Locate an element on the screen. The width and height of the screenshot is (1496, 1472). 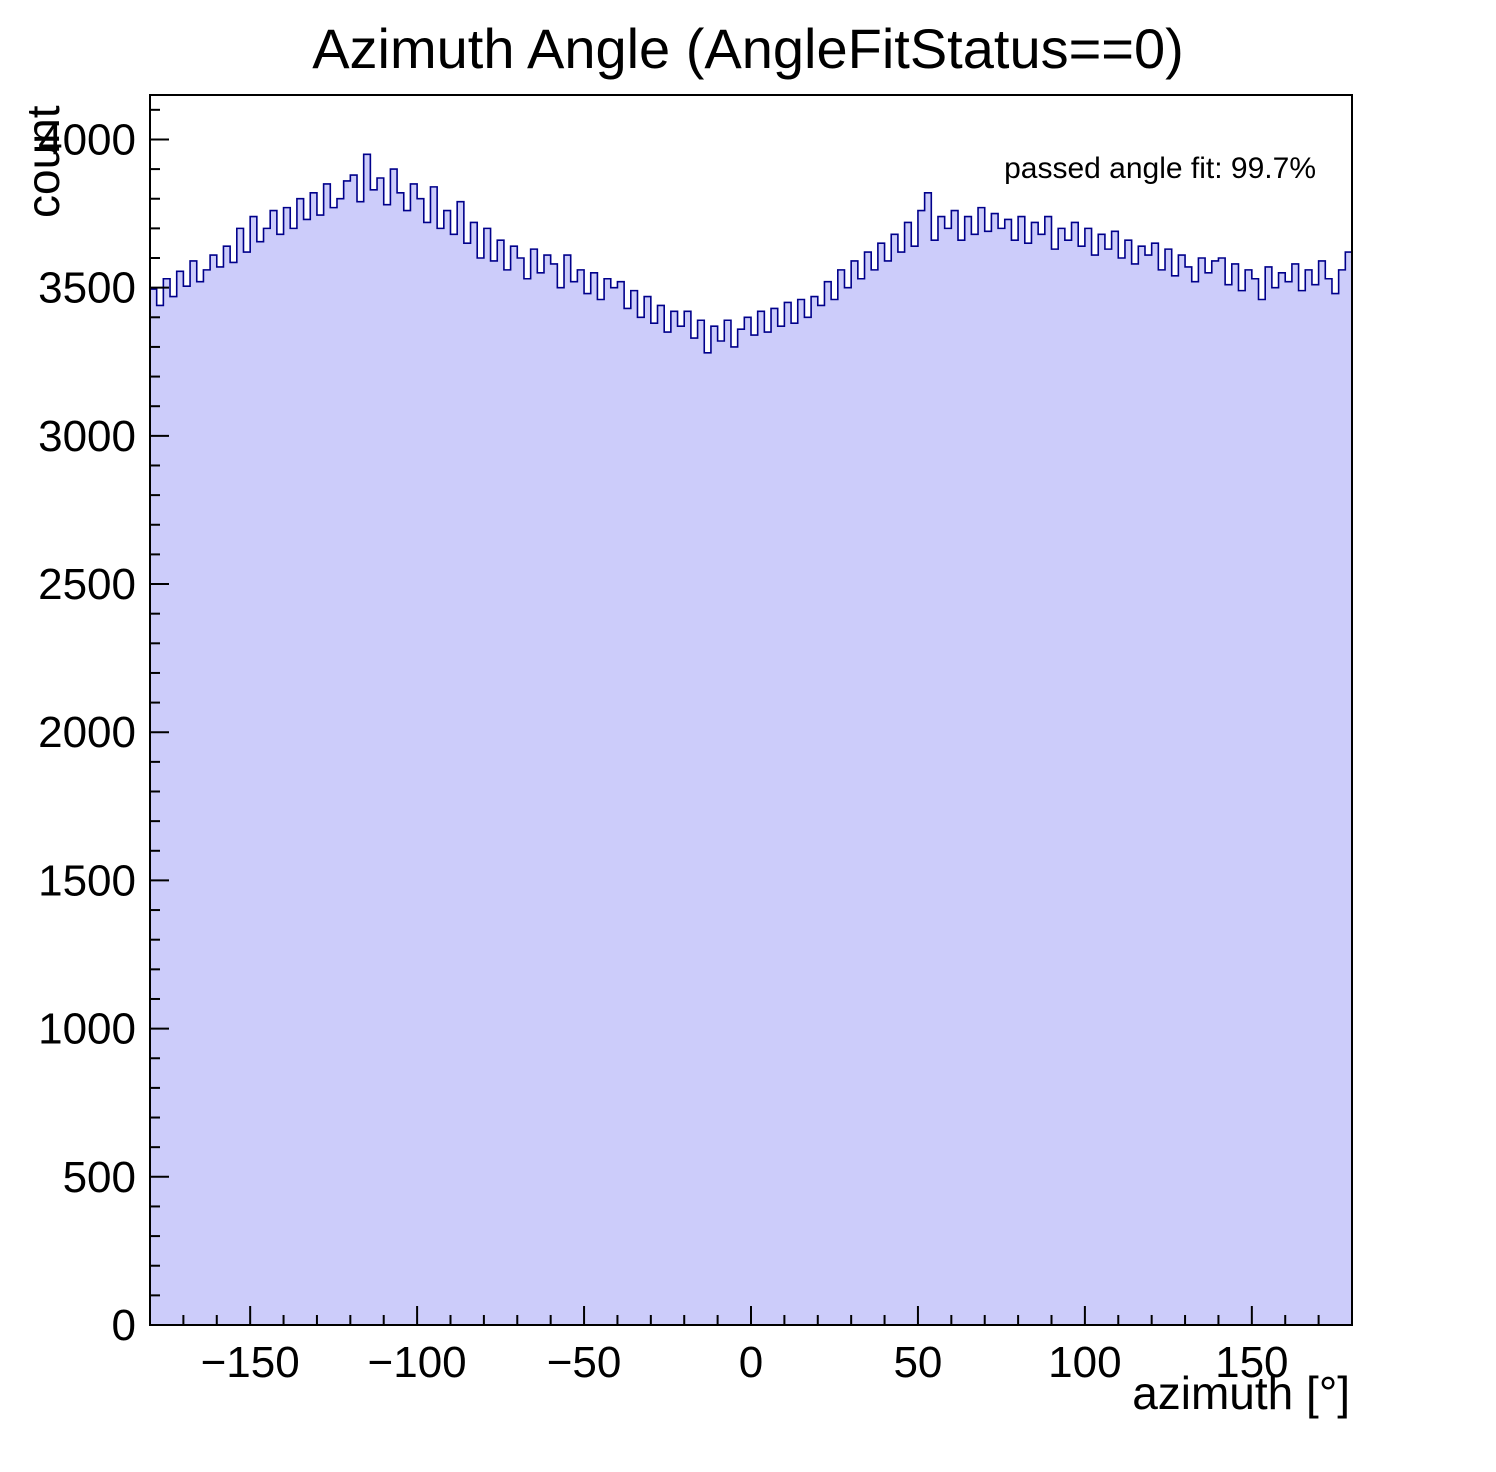
x-axis-label: azimuth [°] is located at coordinates (1241, 1393).